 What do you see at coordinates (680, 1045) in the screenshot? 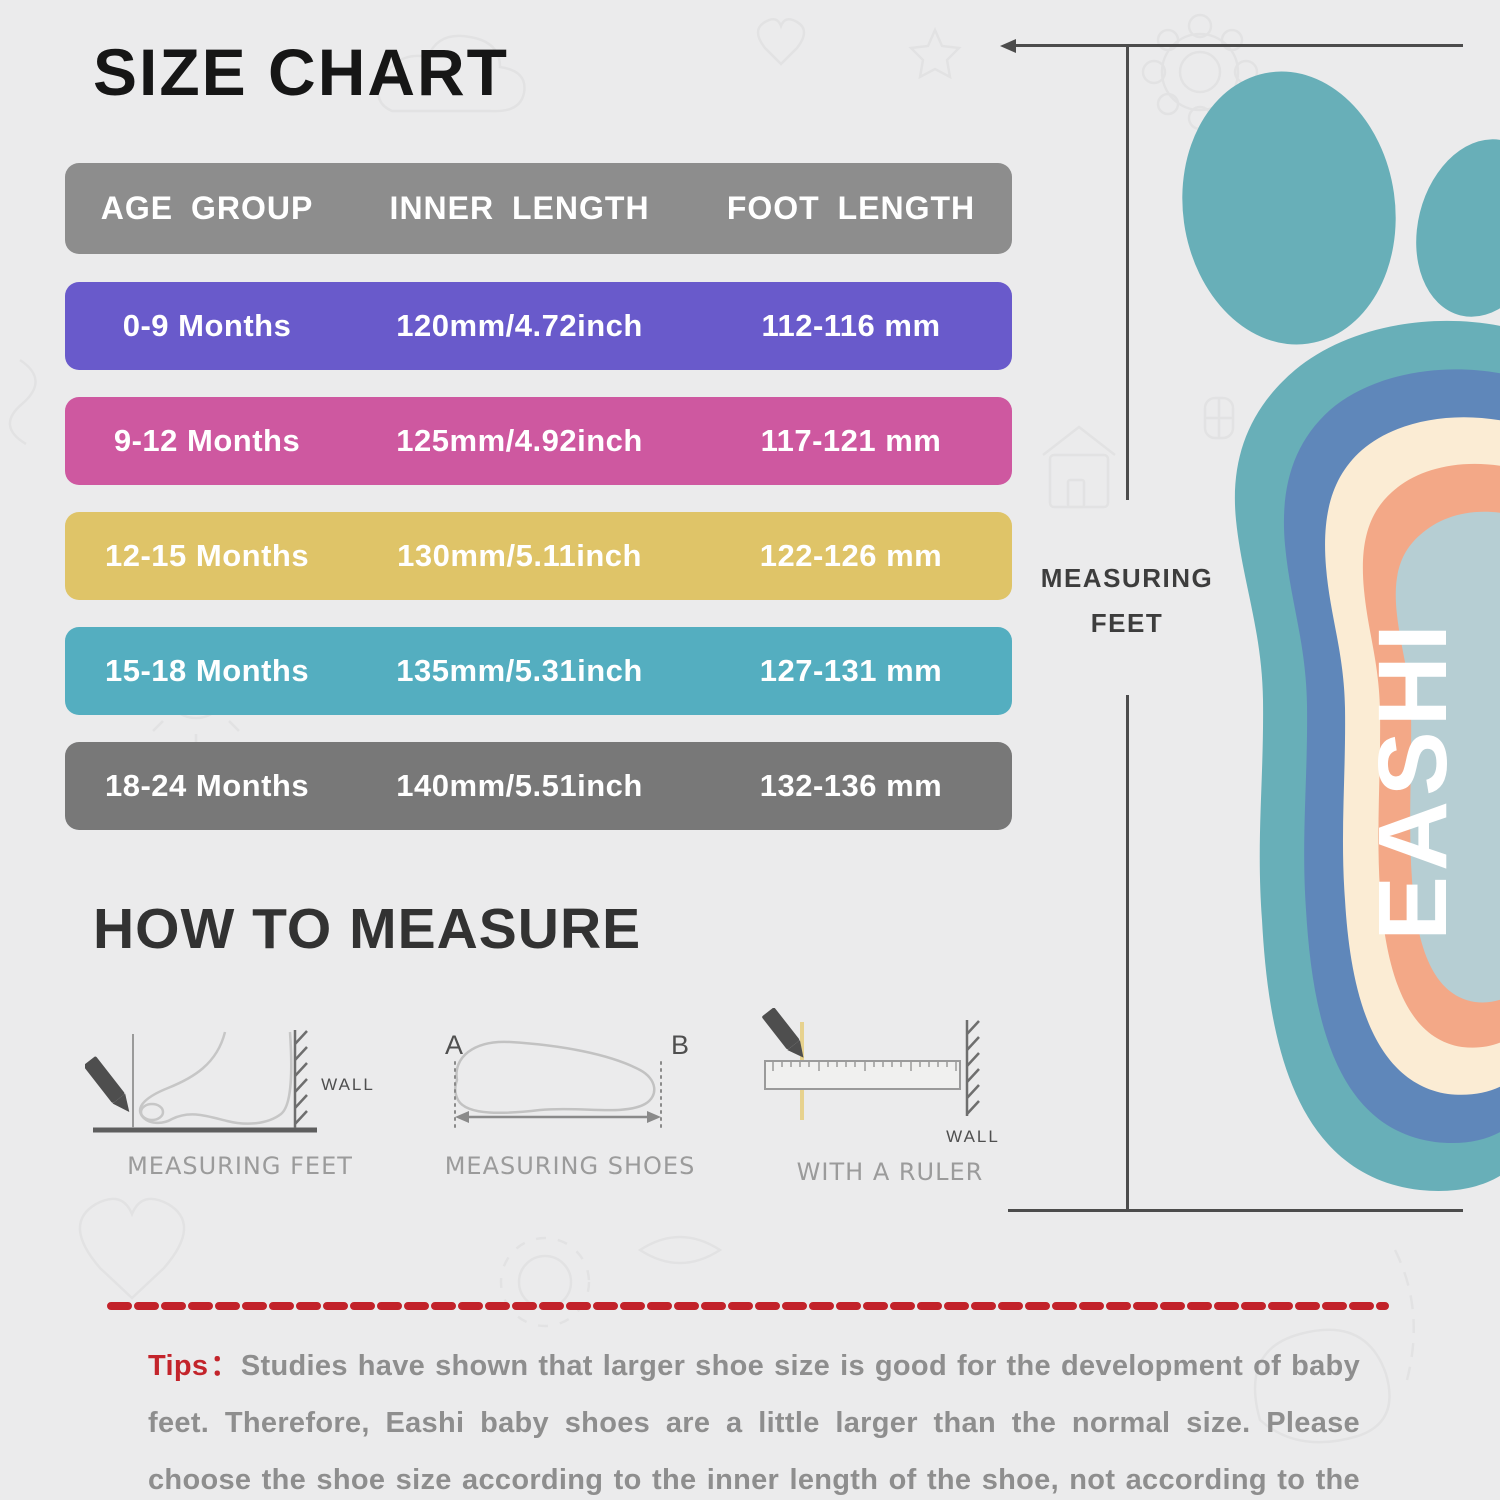
I see `point-b-label: B` at bounding box center [680, 1045].